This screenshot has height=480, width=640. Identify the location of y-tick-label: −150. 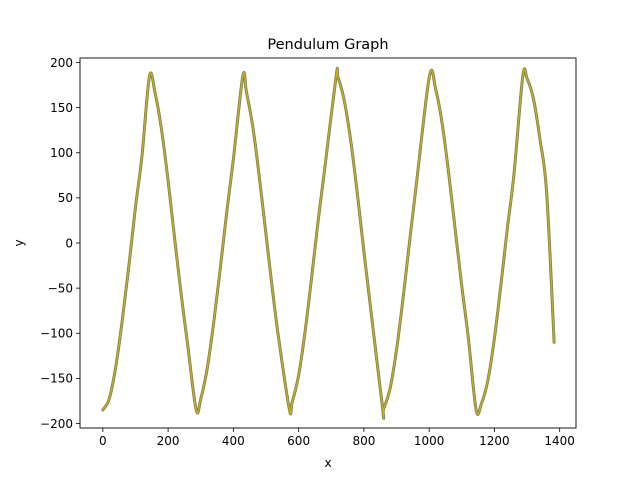
(56, 379).